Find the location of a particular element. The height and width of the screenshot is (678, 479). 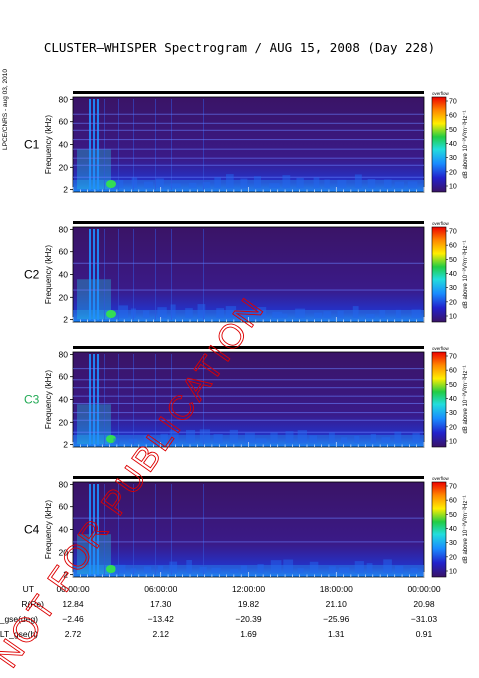

x-axis-r-value: 19.82 is located at coordinates (249, 604).